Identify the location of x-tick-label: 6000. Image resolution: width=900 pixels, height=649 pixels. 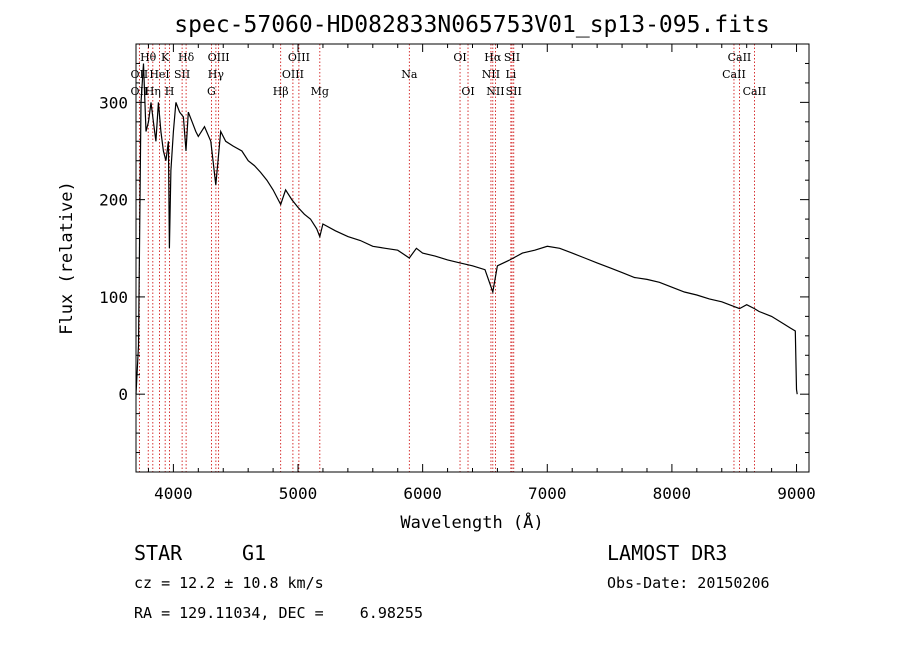
(422, 493).